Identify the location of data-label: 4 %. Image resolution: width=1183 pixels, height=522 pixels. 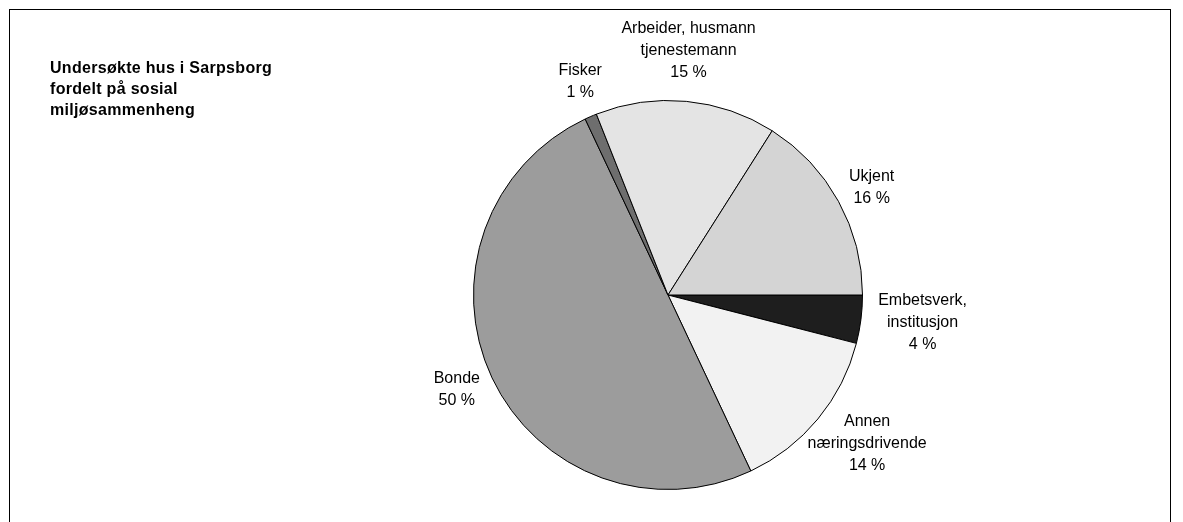
(922, 343).